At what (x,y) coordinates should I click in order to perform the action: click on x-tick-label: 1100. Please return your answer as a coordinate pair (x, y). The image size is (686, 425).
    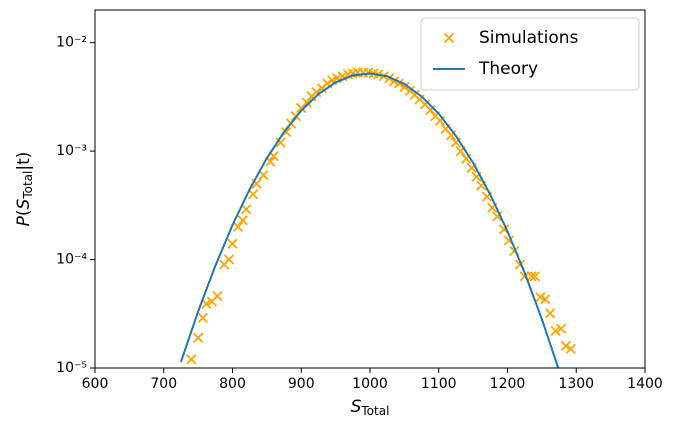
    Looking at the image, I should click on (439, 384).